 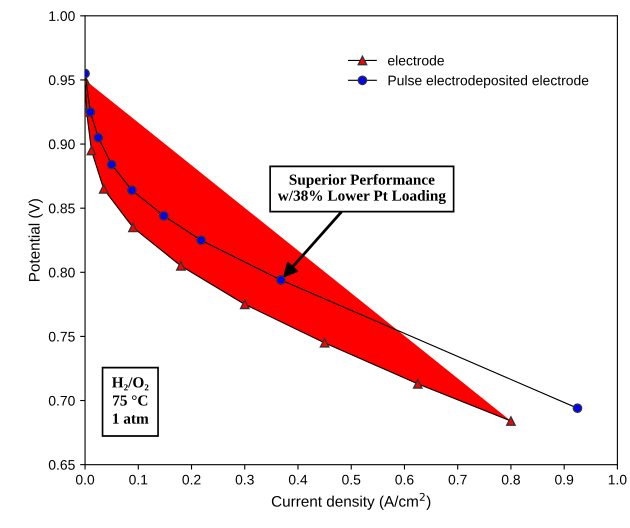 I want to click on y-tick-label: 0.80, so click(x=61, y=273).